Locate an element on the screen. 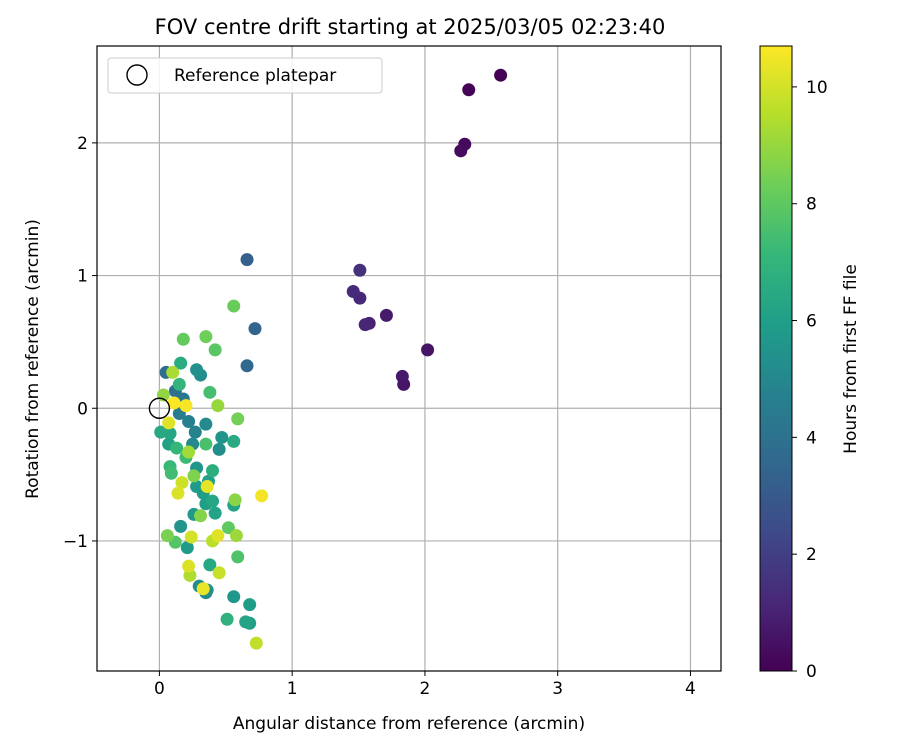  x-axis-label: Angular distance from reference (arcmin) is located at coordinates (409, 724).